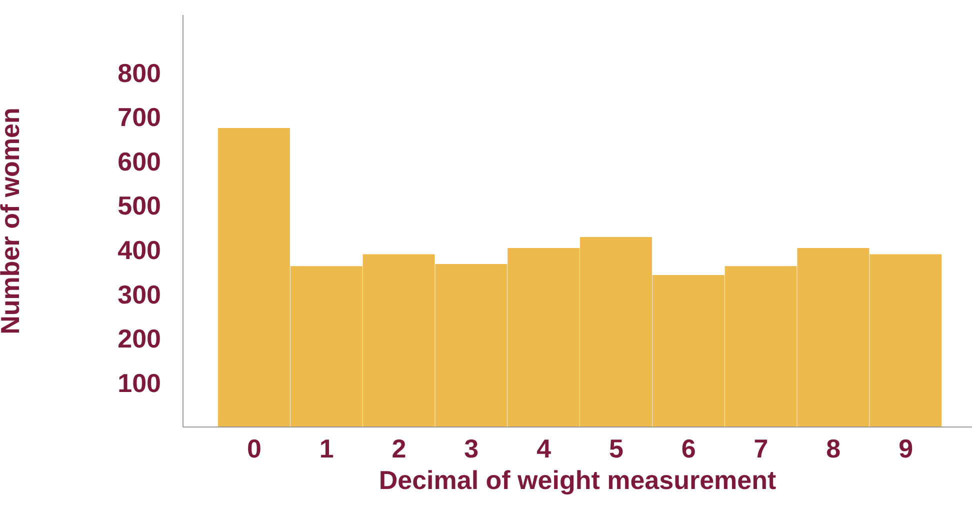 This screenshot has width=974, height=511. Describe the element at coordinates (399, 448) in the screenshot. I see `x-tick-label: 2` at that location.